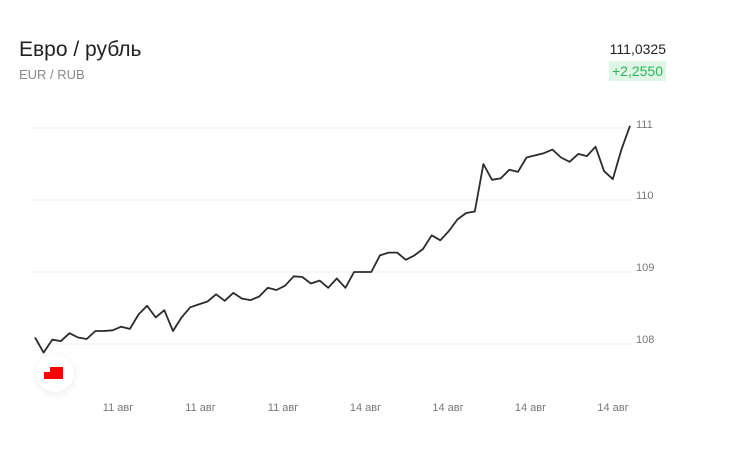  Describe the element at coordinates (644, 125) in the screenshot. I see `y-tick-label: 111` at that location.